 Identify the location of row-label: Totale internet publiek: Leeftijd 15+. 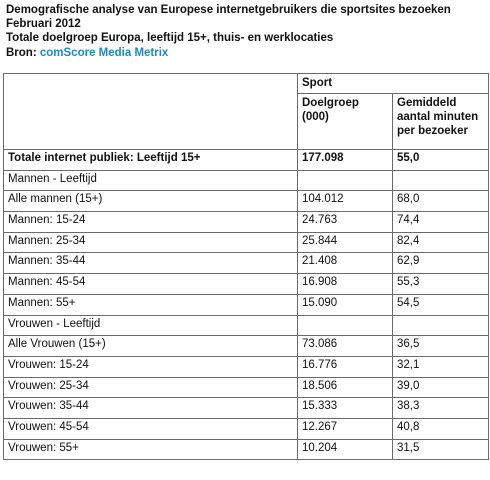
(150, 160).